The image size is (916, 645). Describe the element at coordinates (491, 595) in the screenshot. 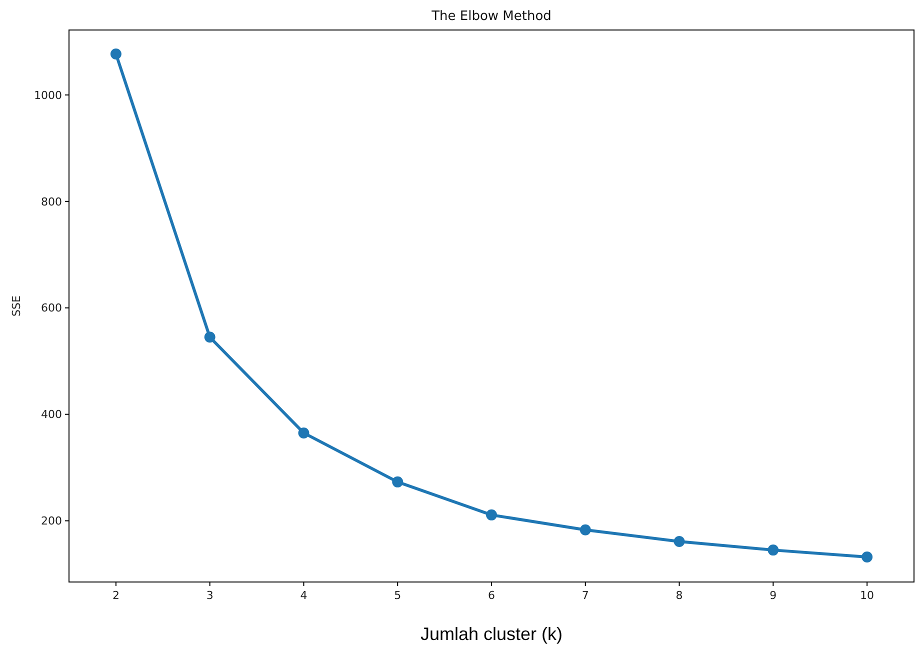

I see `x-tick-label: 6` at that location.